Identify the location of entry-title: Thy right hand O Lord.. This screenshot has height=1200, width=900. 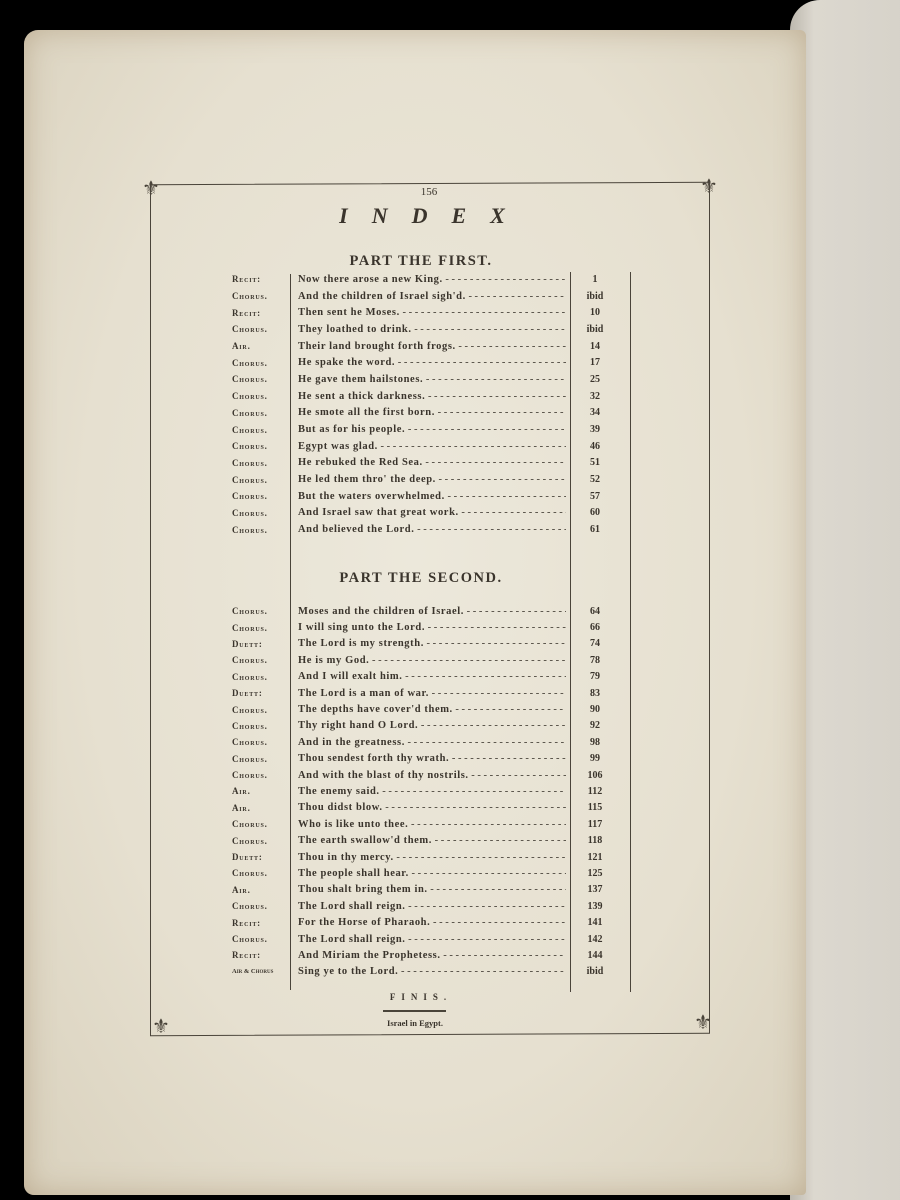
(429, 725).